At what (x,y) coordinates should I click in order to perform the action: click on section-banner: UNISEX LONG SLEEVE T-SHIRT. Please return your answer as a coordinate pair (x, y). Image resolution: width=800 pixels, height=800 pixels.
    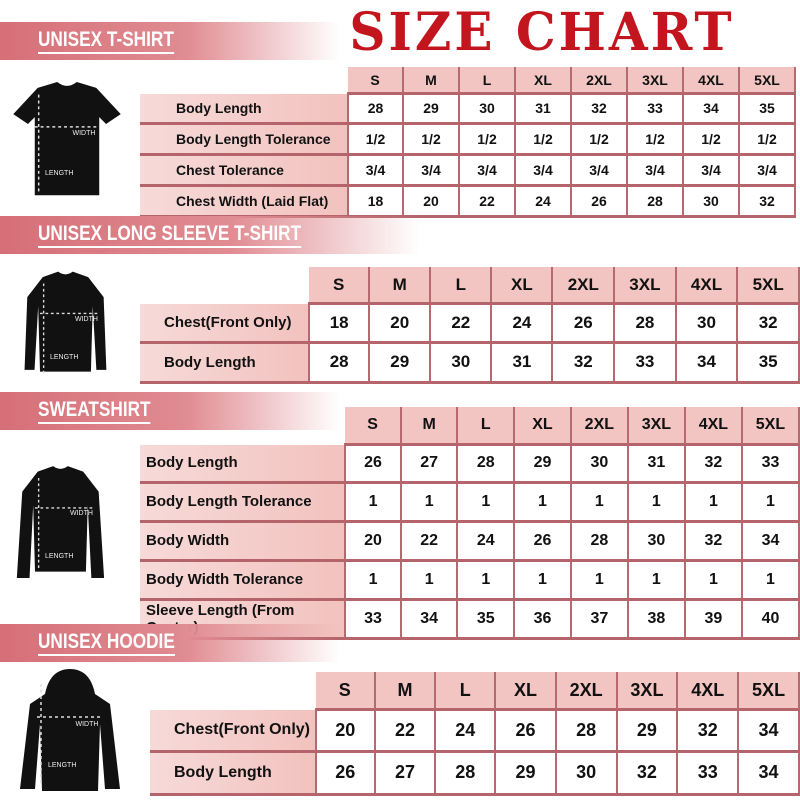
    Looking at the image, I should click on (210, 235).